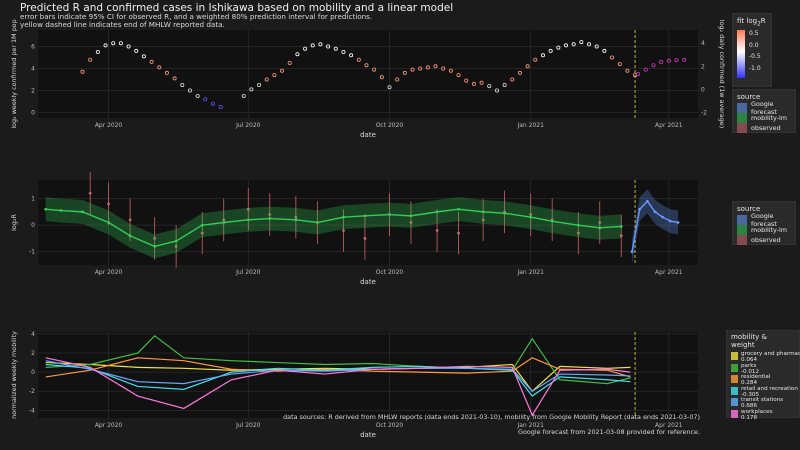 Image resolution: width=800 pixels, height=450 pixels. I want to click on y-tick-label: 6, so click(33, 47).